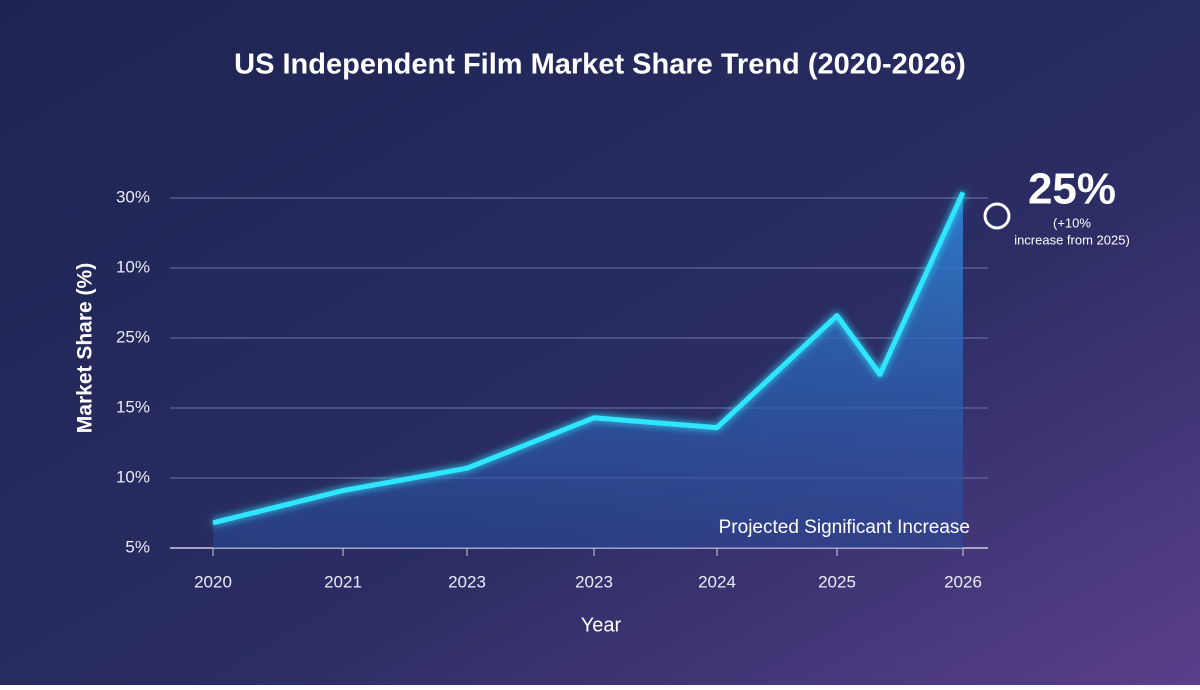  I want to click on area-annotation: Projected Significant Increase, so click(844, 527).